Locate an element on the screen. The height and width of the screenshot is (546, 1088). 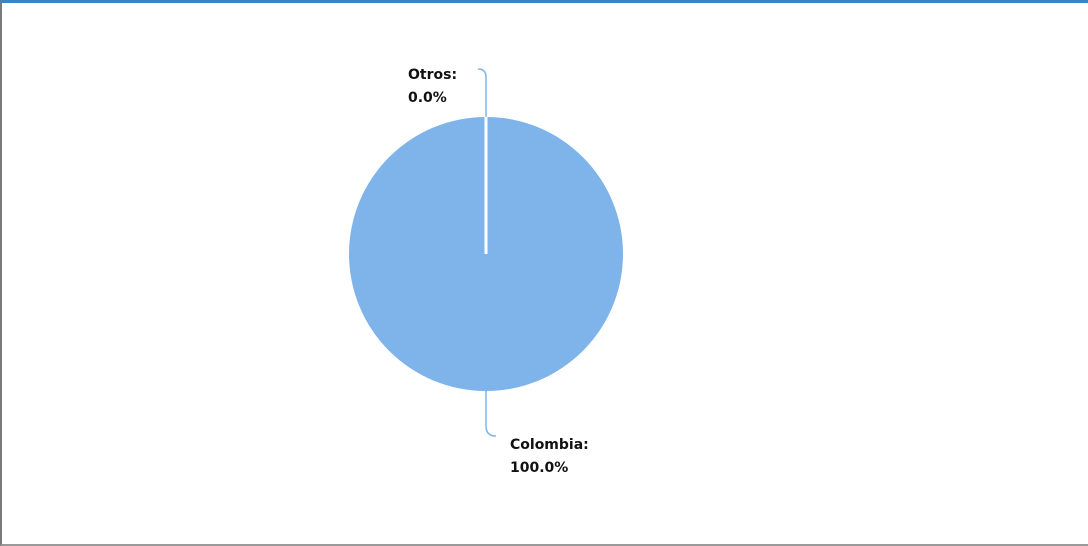
leader-line-colombia is located at coordinates (491, 414).